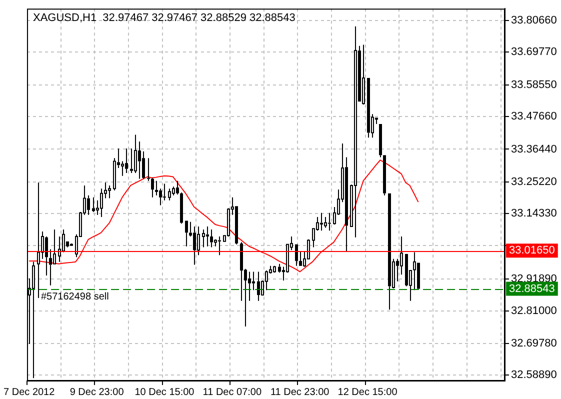 Image resolution: width=561 pixels, height=399 pixels. I want to click on x-tick-label: 12 Dec 15:00, so click(368, 392).